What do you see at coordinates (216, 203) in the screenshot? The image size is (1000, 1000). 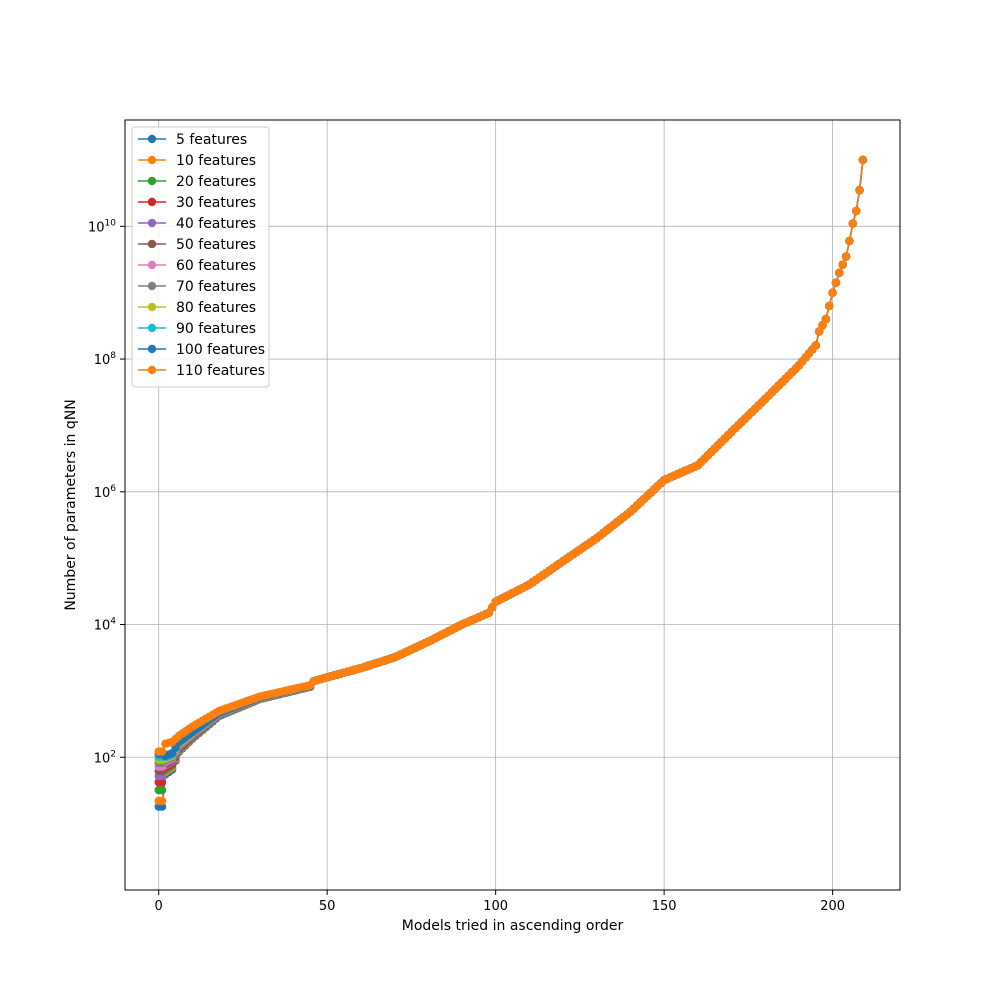 I see `legend-label: 30 features` at bounding box center [216, 203].